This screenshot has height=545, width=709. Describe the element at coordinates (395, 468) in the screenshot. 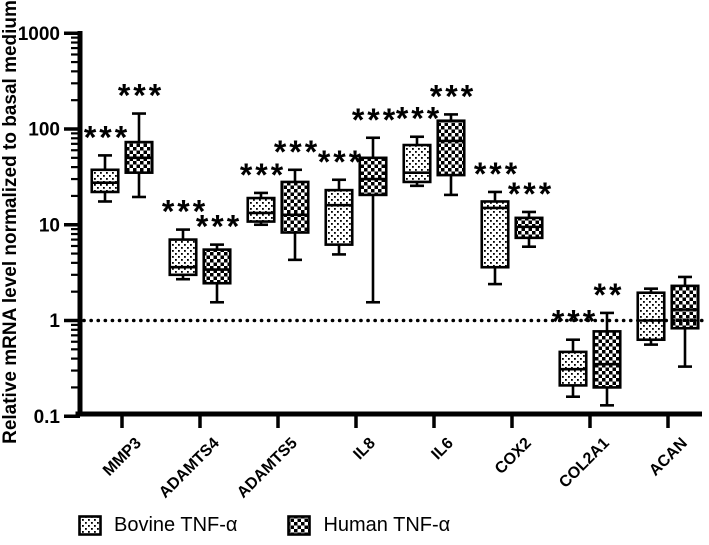

I see `x-axis-labels: MMP3 ADAMTS4 ADAMTS5 IL8 IL6 COX2 COL2A1 ACAN` at that location.